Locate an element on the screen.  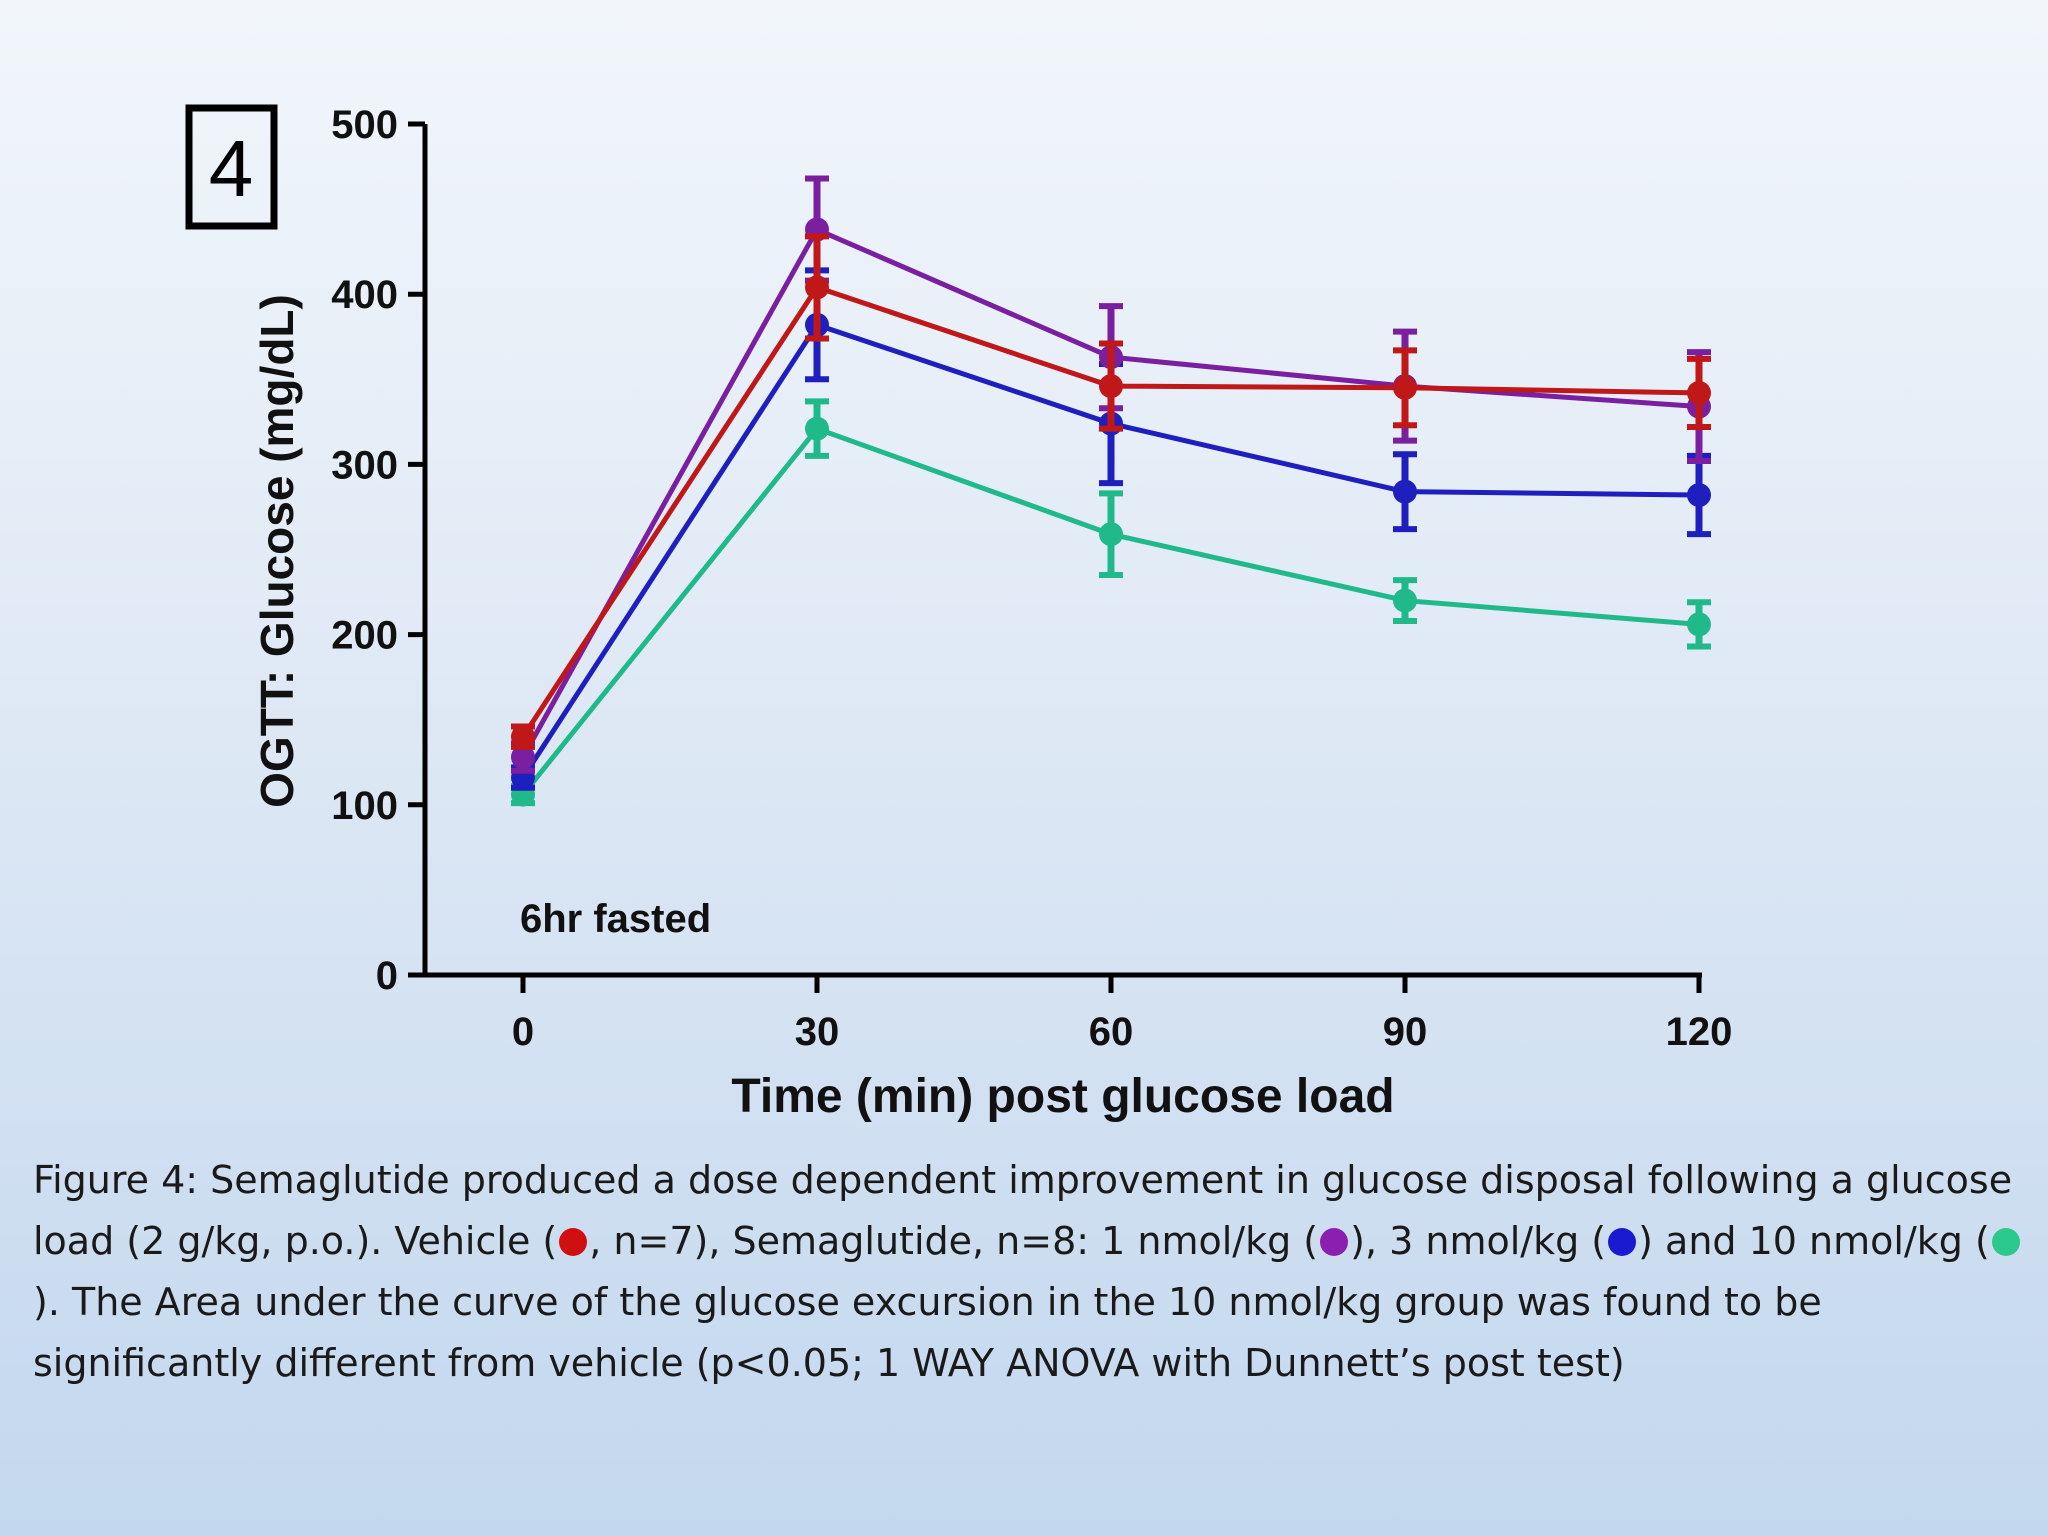
y-tick-label: 0 is located at coordinates (387, 976).